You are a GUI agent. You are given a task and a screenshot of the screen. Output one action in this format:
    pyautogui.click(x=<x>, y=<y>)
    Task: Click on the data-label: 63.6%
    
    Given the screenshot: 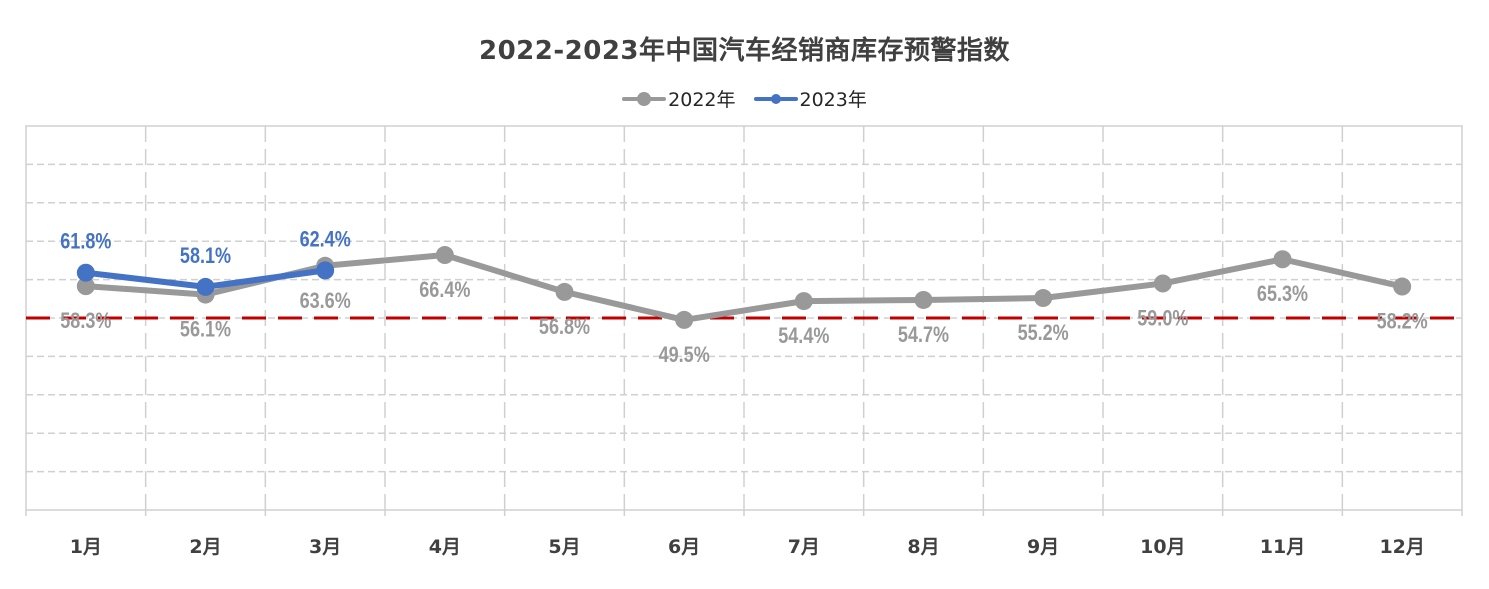 What is the action you would take?
    pyautogui.click(x=325, y=301)
    